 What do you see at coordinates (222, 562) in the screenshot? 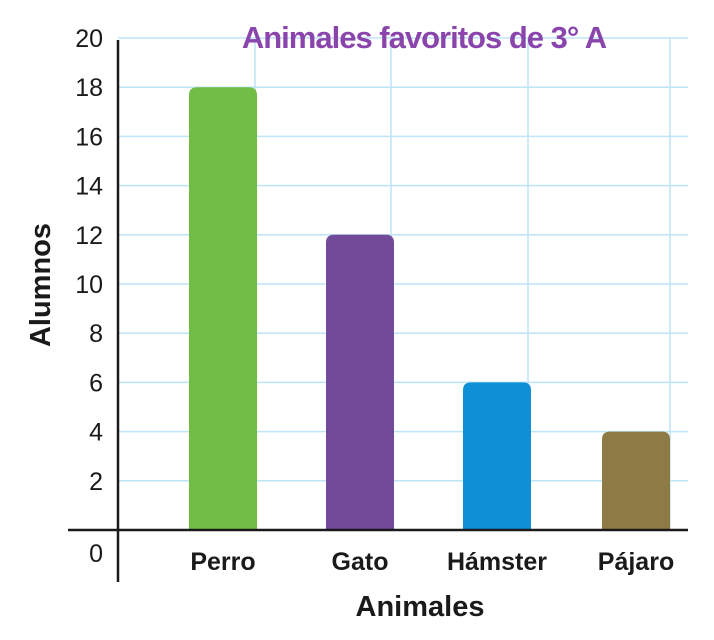
I see `x-tick-label-1: Perro` at bounding box center [222, 562].